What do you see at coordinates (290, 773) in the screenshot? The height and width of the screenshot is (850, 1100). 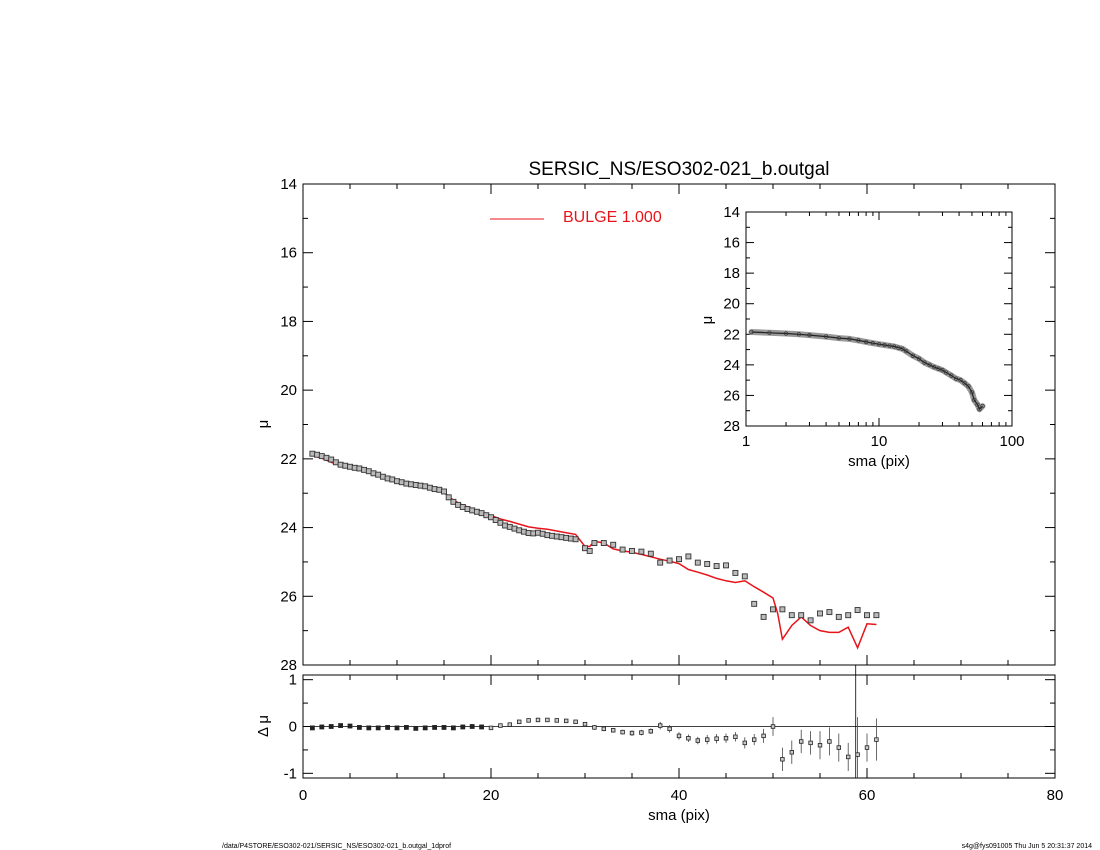 I see `residual-y-tick-label: -1` at bounding box center [290, 773].